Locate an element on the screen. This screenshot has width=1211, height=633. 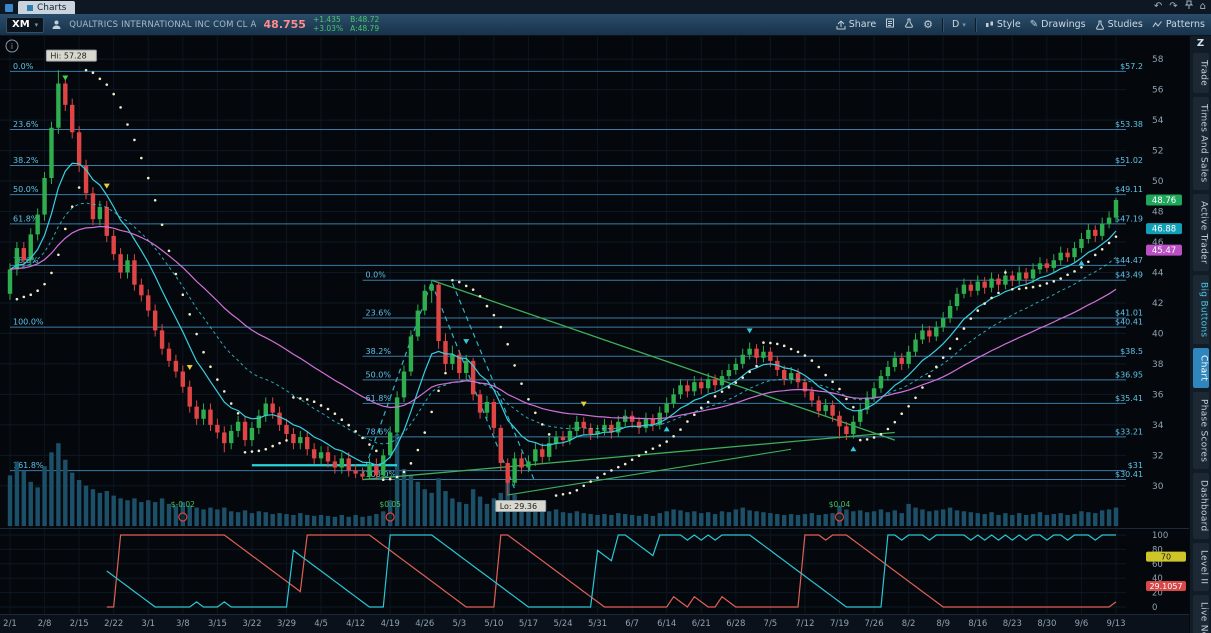
date-tick-label: 2/22 is located at coordinates (114, 624).